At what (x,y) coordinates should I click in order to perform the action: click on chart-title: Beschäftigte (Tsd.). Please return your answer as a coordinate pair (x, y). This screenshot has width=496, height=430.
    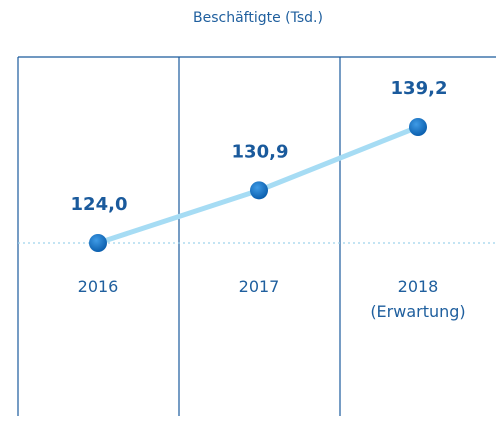
    Looking at the image, I should click on (258, 18).